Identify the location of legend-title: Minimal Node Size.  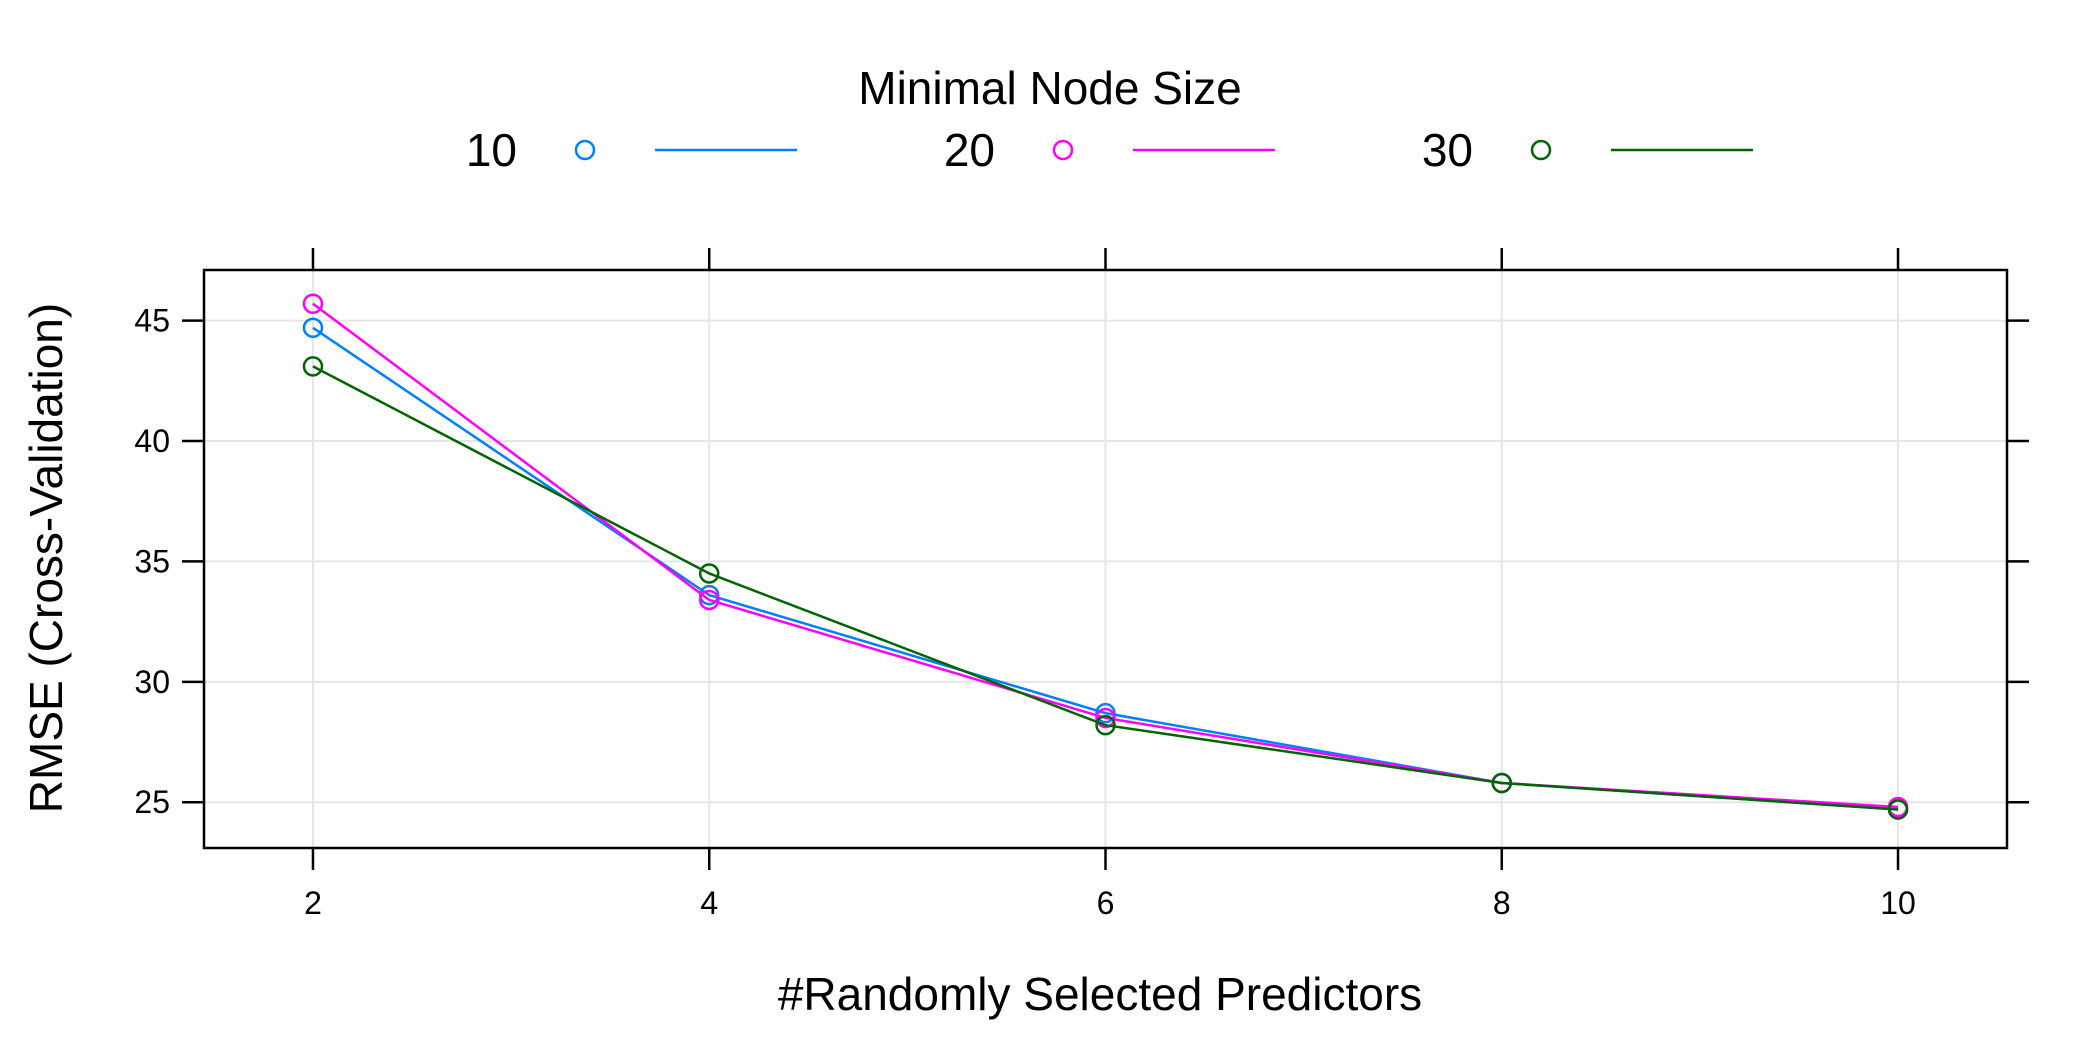
(1049, 88).